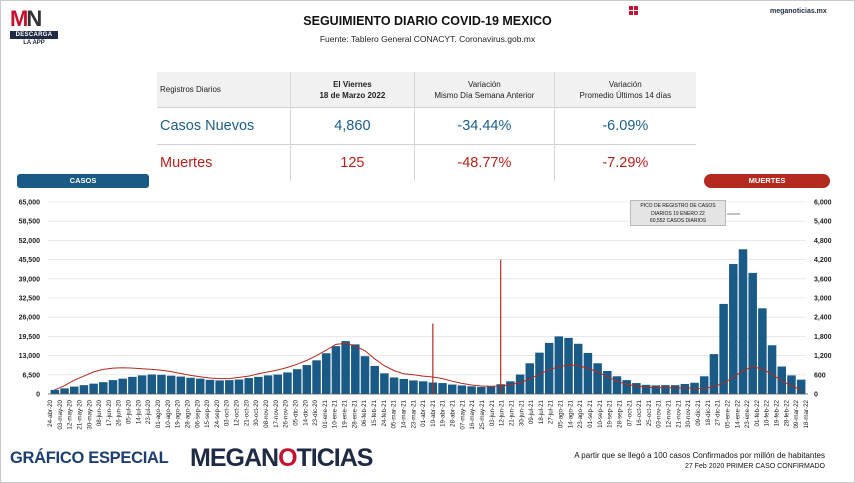 This screenshot has width=855, height=483. What do you see at coordinates (394, 413) in the screenshot?
I see `x-tick-label: 05-mar-21` at bounding box center [394, 413].